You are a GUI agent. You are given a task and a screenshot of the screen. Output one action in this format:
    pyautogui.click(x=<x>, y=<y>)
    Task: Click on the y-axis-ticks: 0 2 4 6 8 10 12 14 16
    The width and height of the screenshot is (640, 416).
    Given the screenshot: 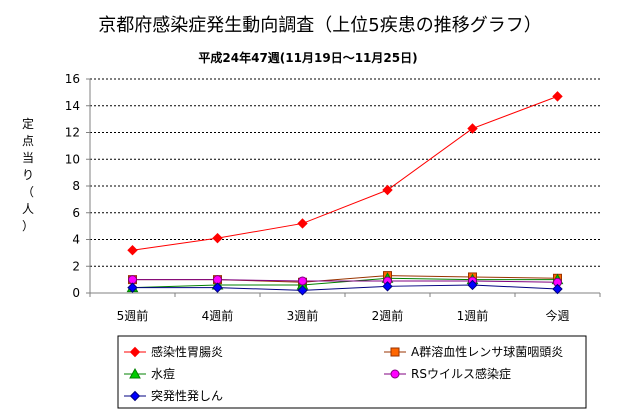 What is the action you would take?
    pyautogui.click(x=72, y=186)
    